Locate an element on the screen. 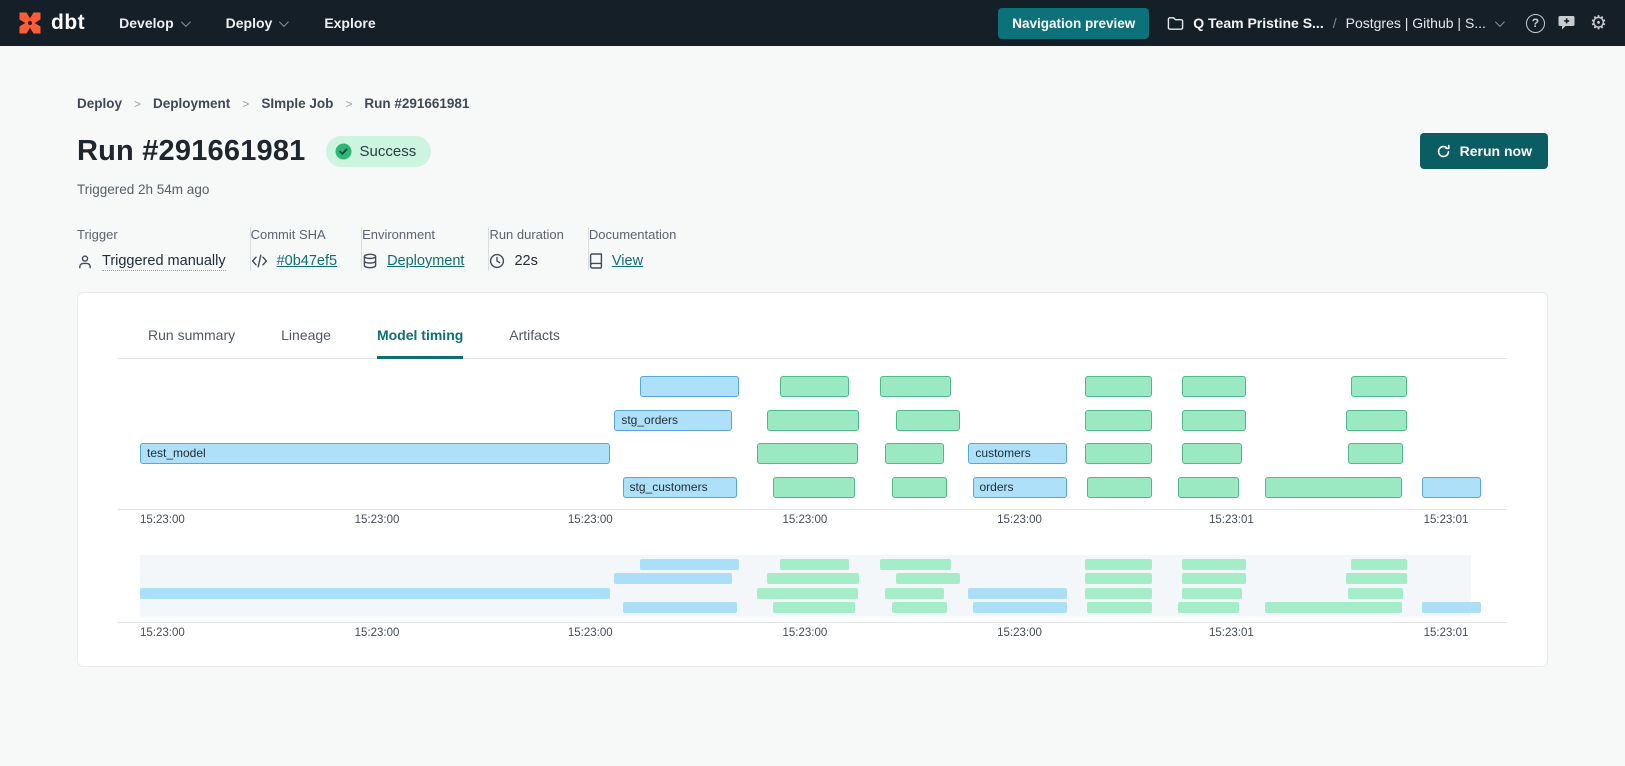 The height and width of the screenshot is (766, 1625). code-icon is located at coordinates (259, 261).